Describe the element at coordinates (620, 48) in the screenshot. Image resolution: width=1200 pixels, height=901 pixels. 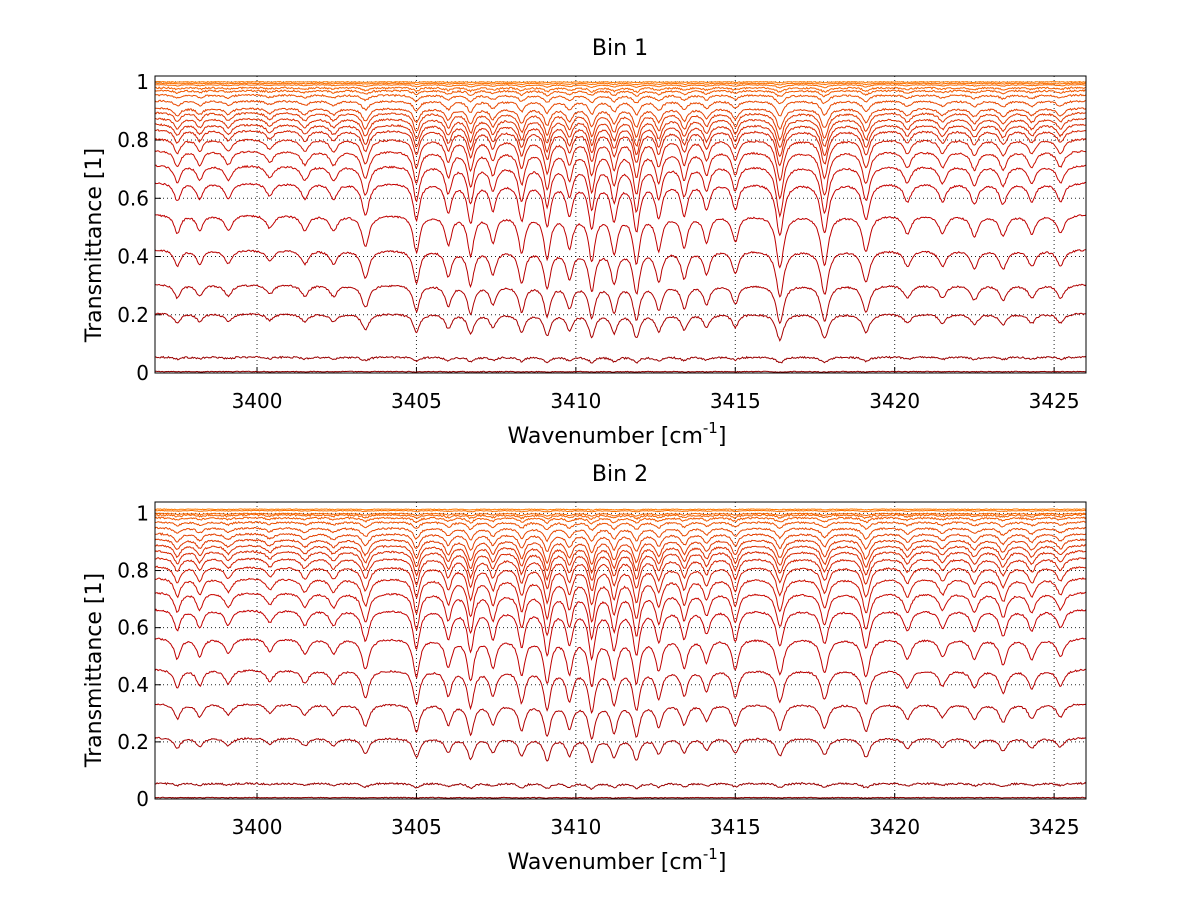
I see `chart-title: Bin 1` at that location.